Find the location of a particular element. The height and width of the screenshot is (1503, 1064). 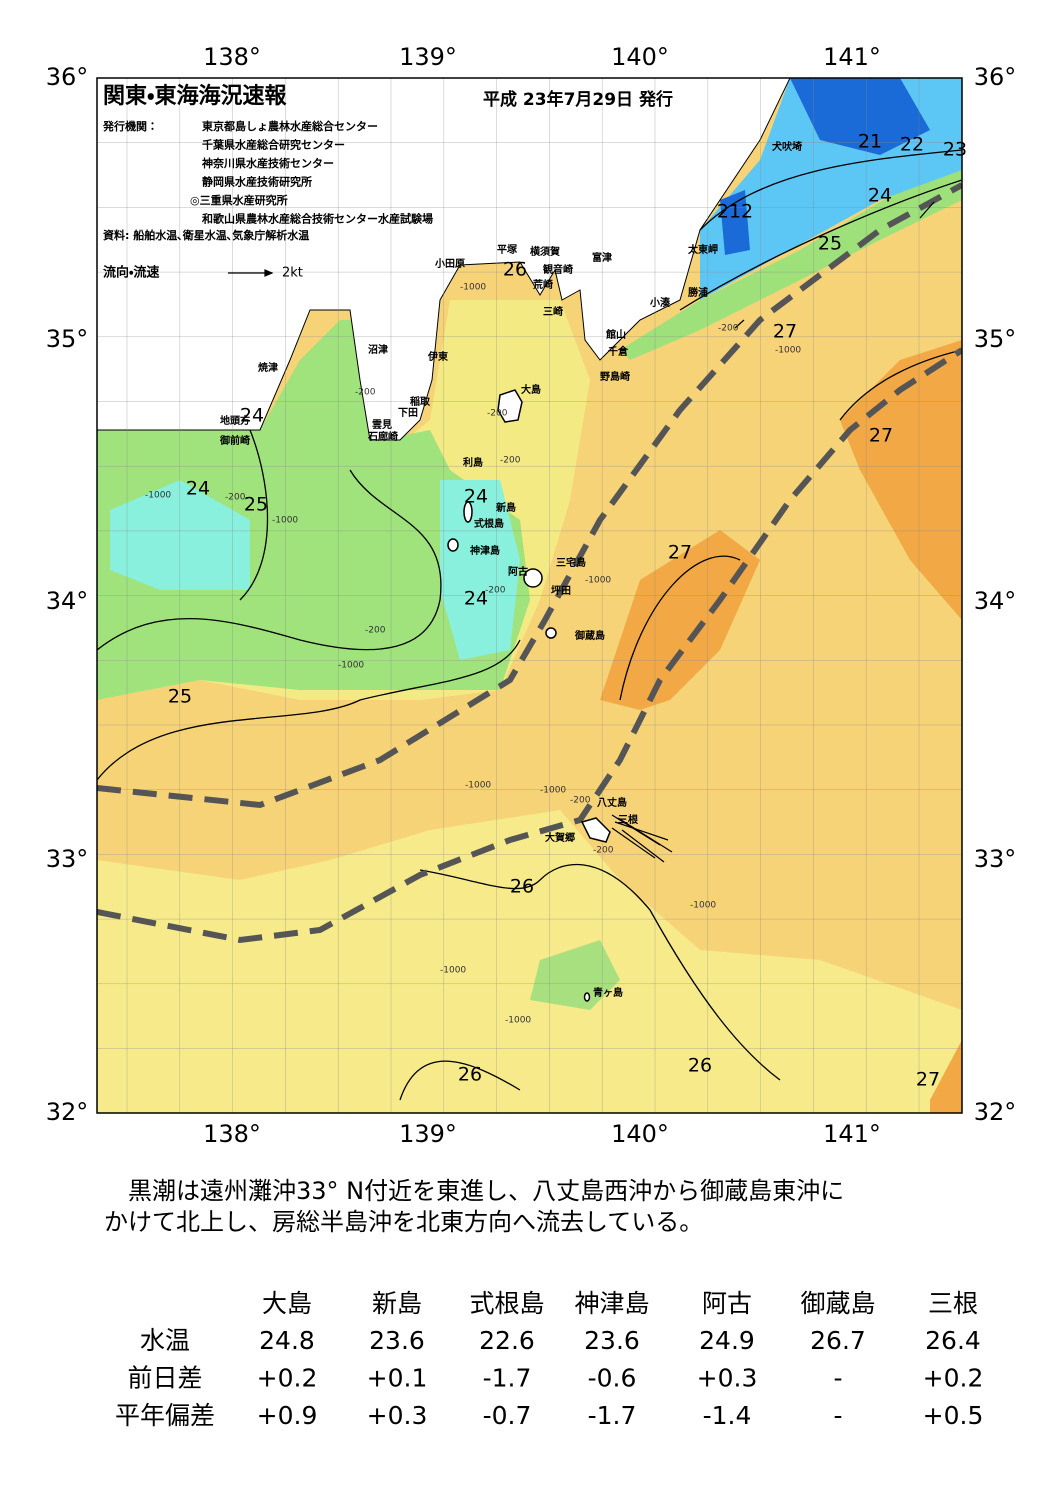

islands is located at coordinates (529, 695).